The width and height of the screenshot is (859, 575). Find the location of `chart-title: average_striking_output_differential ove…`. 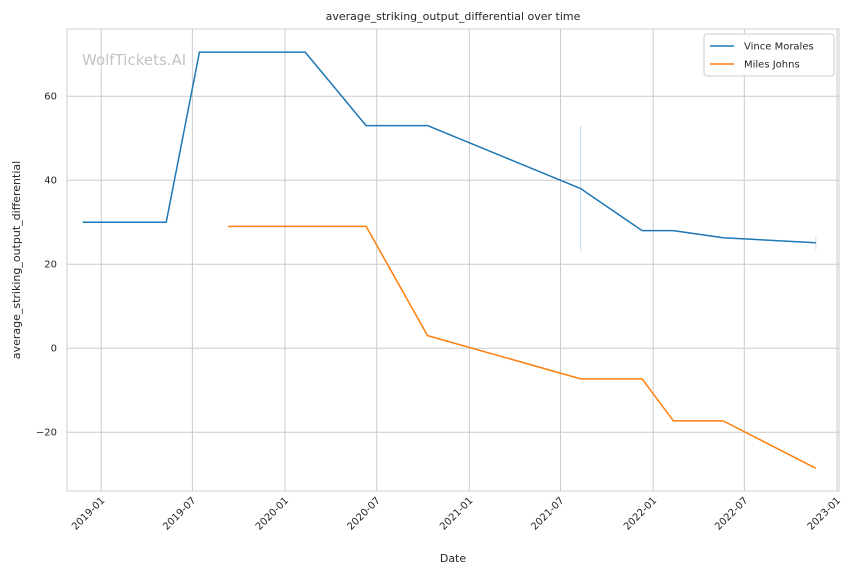

chart-title: average_striking_output_differential ove… is located at coordinates (453, 16).